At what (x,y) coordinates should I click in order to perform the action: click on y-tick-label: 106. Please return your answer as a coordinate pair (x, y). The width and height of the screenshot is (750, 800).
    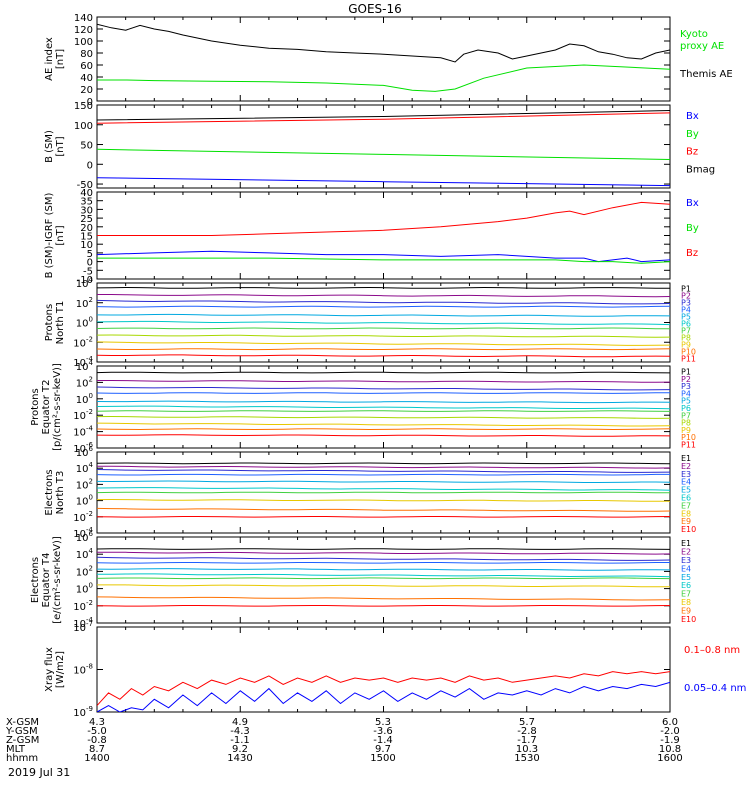
    Looking at the image, I should click on (85, 537).